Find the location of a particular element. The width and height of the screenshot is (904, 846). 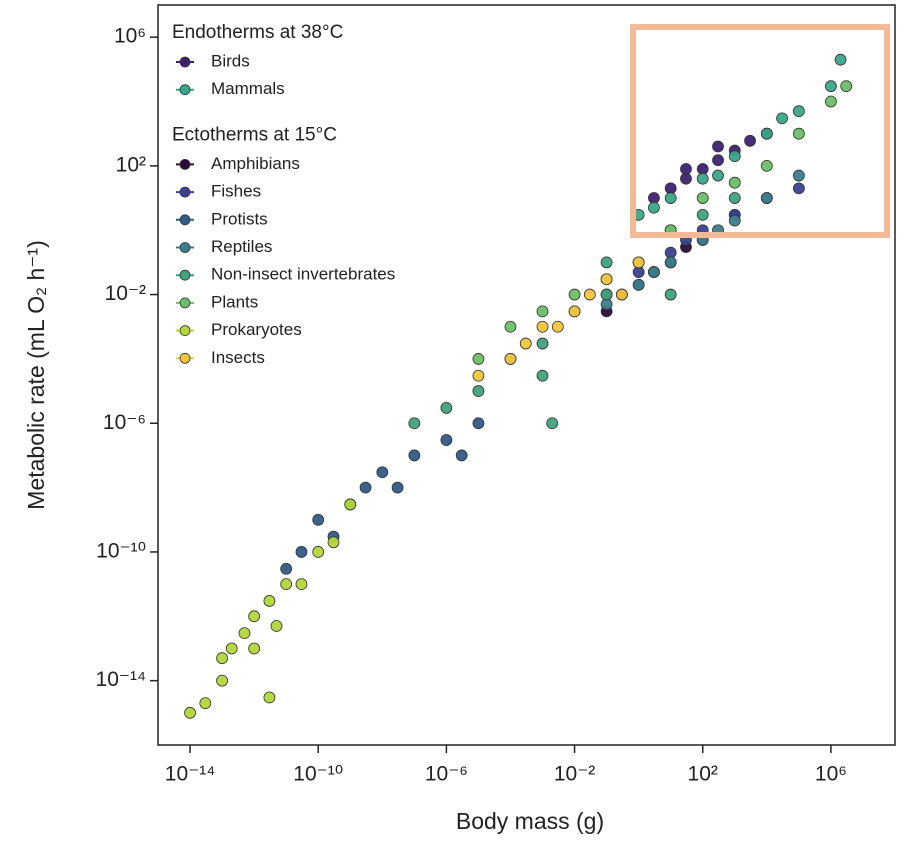

x-tick-label: 10⁻¹⁴ is located at coordinates (190, 774).